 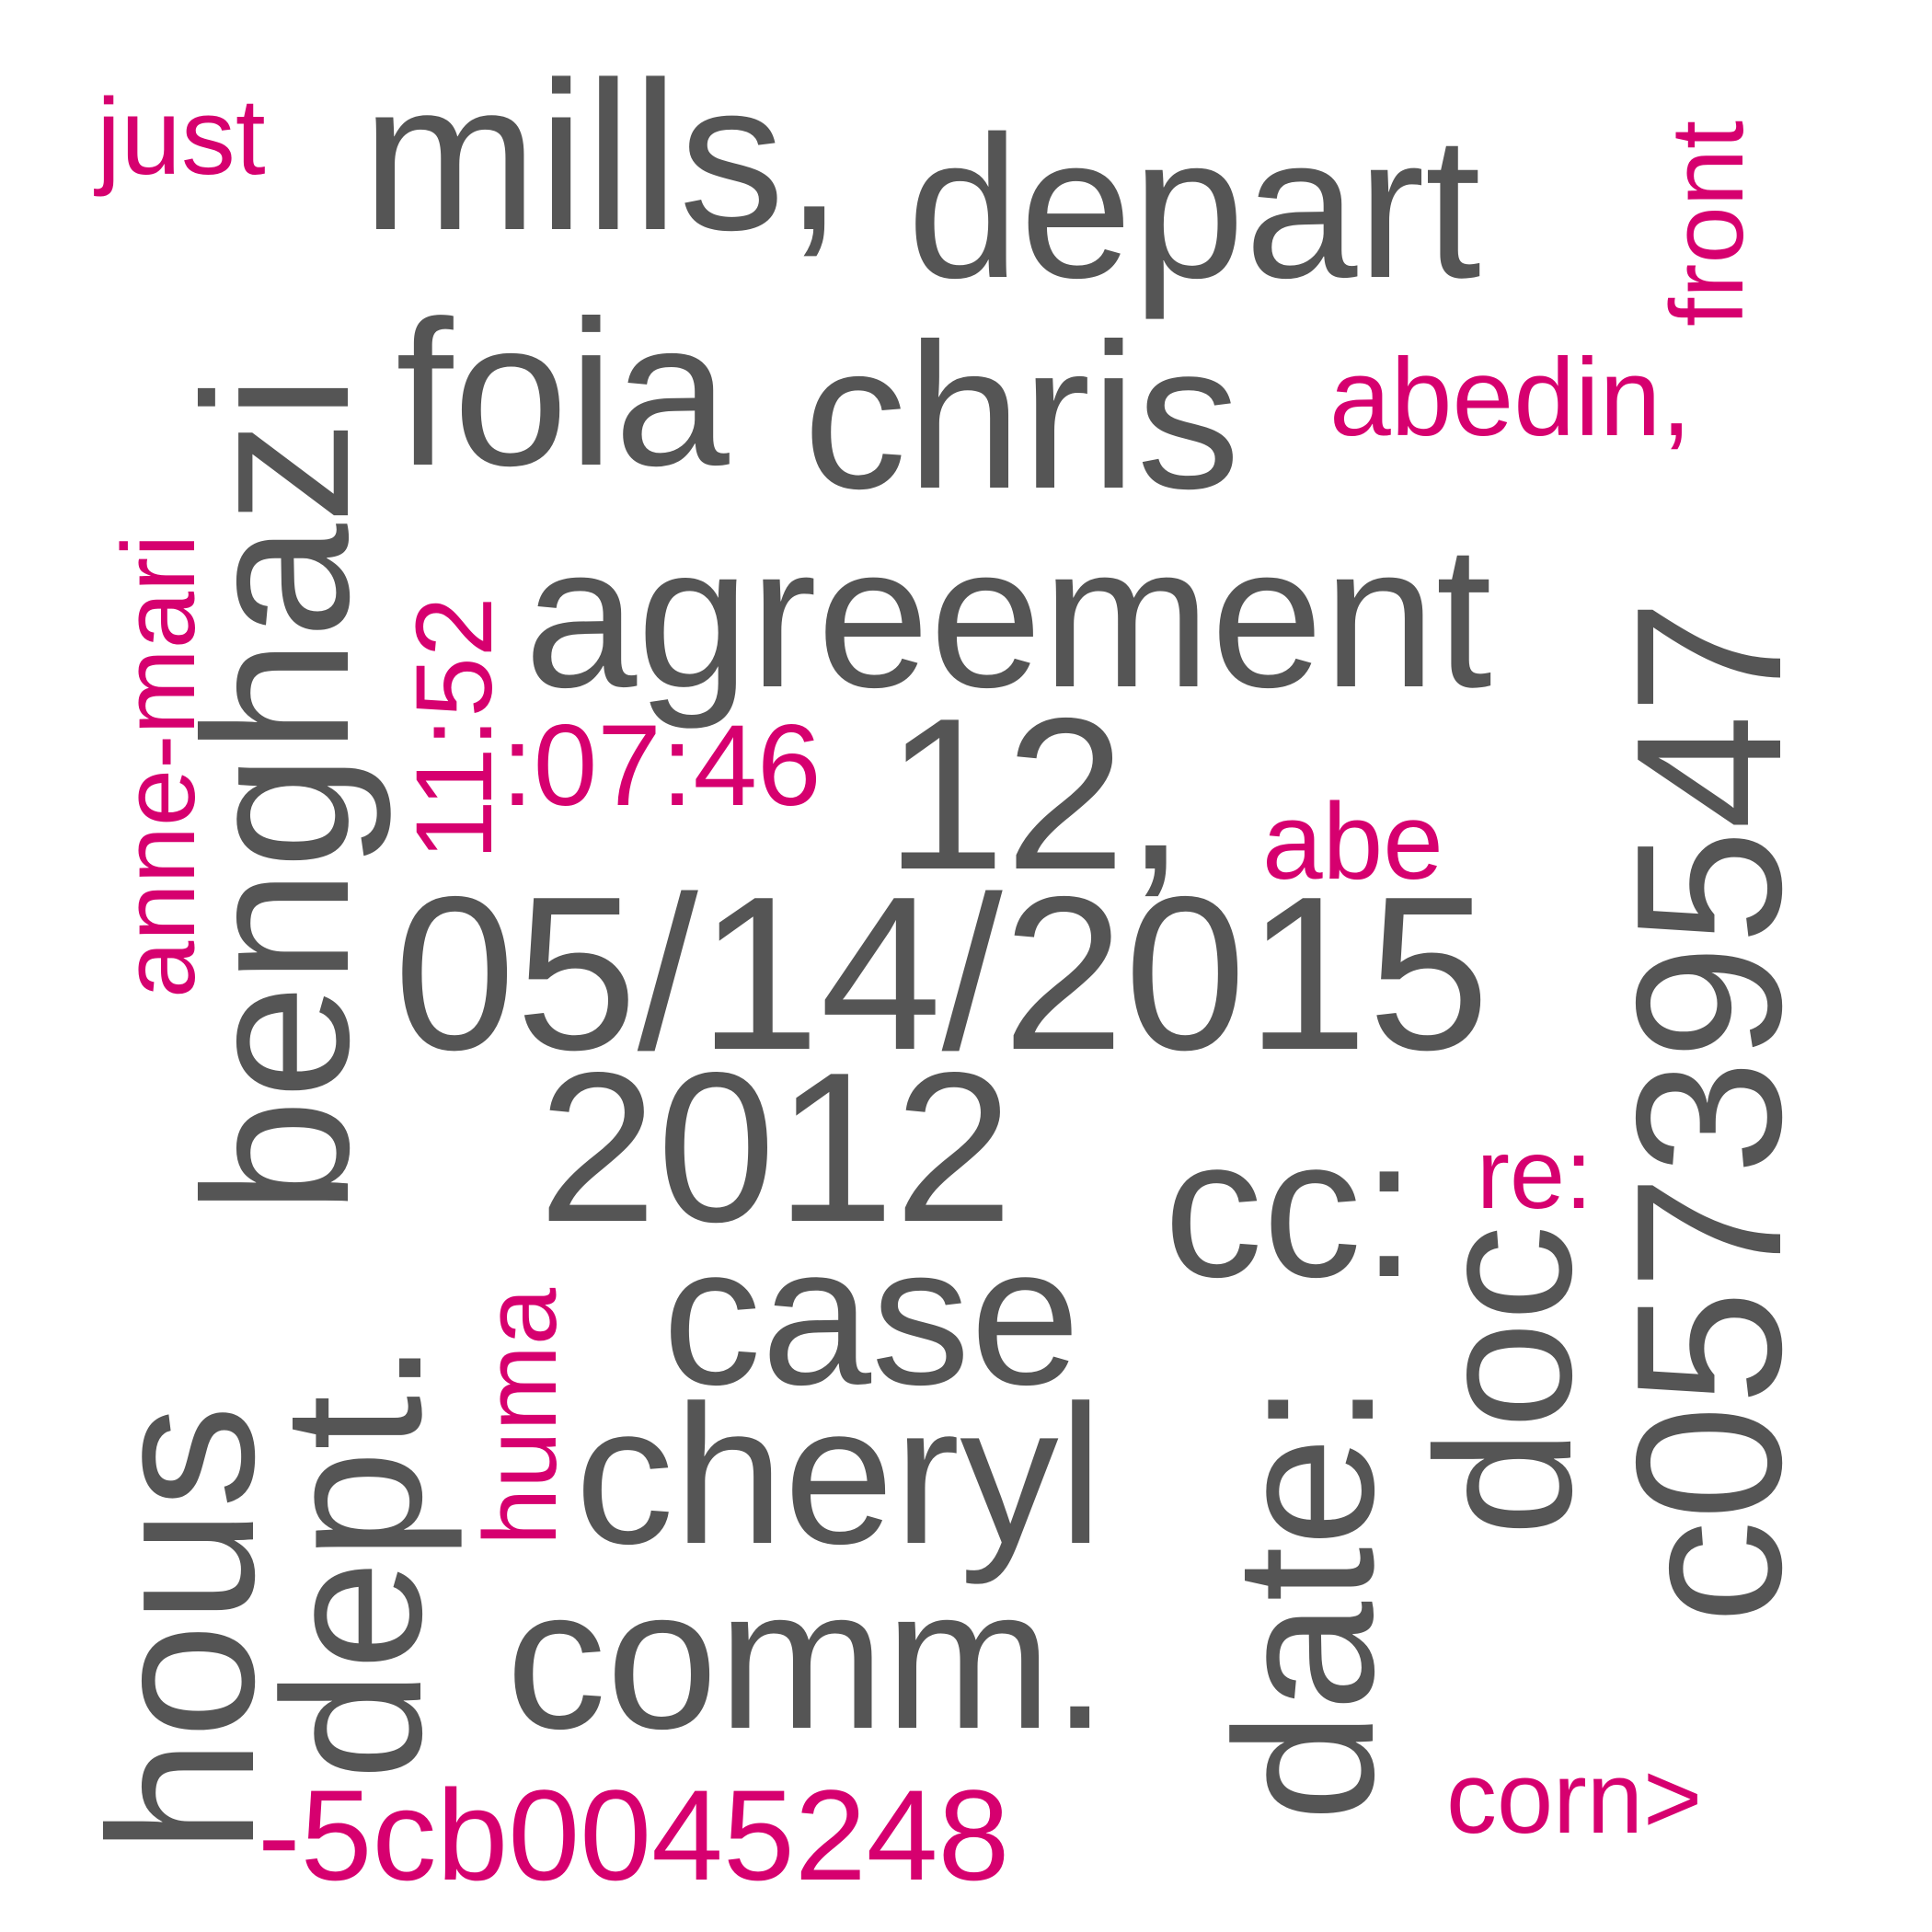 I want to click on word-c05739547: c05739547, so click(x=1708, y=1111).